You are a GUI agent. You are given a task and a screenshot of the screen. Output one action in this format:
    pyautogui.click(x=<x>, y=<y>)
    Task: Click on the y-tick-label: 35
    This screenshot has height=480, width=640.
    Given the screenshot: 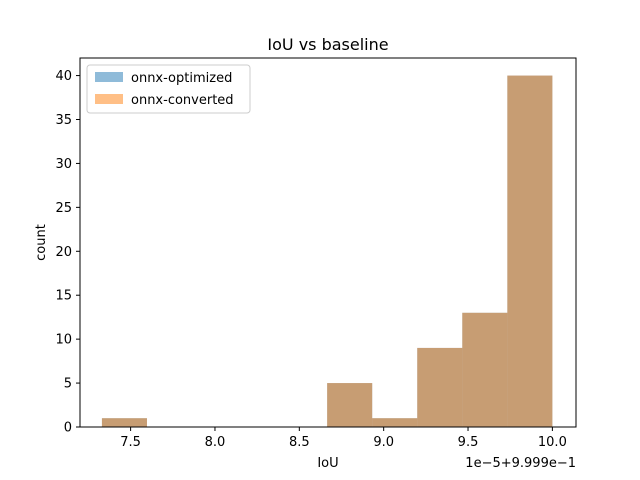 What is the action you would take?
    pyautogui.click(x=63, y=120)
    